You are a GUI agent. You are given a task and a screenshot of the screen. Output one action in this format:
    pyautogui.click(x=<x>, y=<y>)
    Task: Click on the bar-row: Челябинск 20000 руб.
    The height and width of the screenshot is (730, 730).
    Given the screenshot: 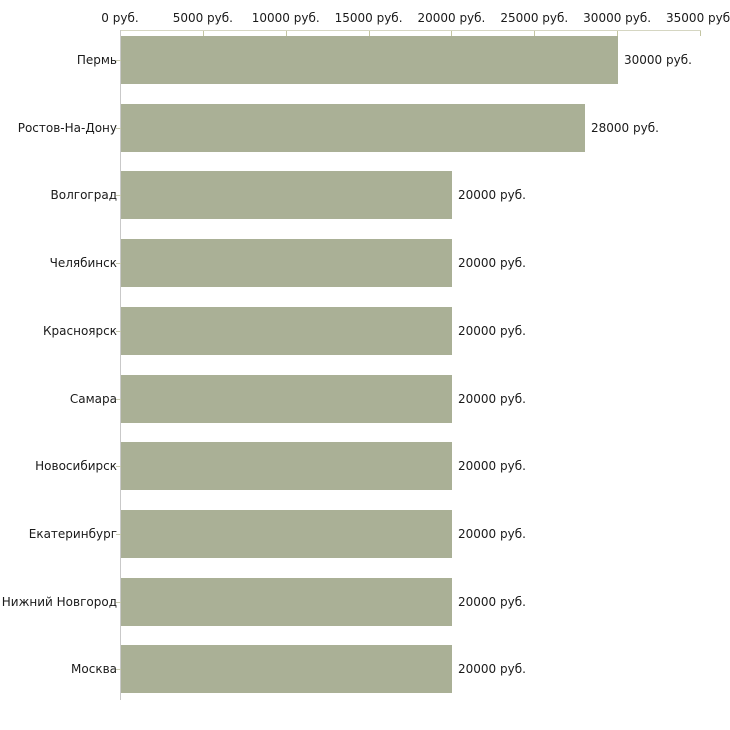 What is the action you would take?
    pyautogui.click(x=365, y=263)
    